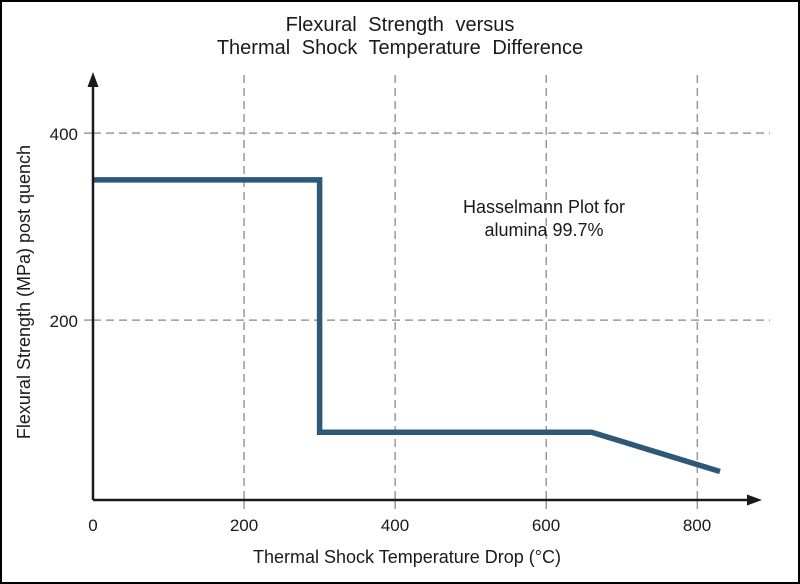 This screenshot has width=800, height=584. What do you see at coordinates (400, 25) in the screenshot?
I see `chart-title-line1: Flexural Strength versus` at bounding box center [400, 25].